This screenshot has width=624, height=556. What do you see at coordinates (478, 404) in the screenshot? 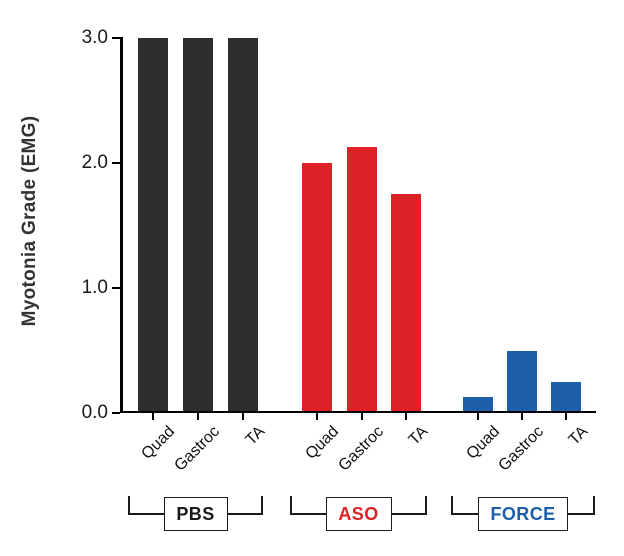
I see `bar-force-quad` at bounding box center [478, 404].